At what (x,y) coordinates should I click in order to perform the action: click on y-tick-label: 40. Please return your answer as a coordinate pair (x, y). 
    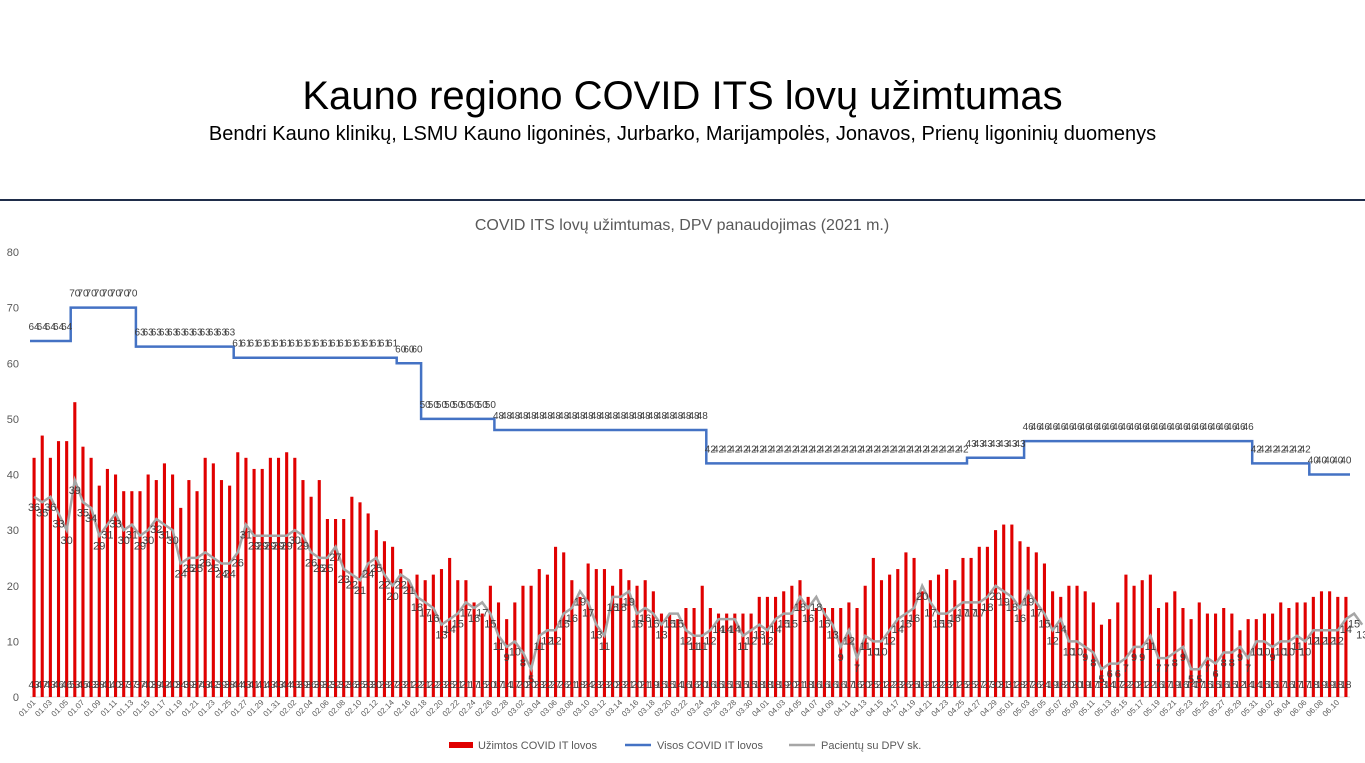
    Looking at the image, I should click on (13, 476).